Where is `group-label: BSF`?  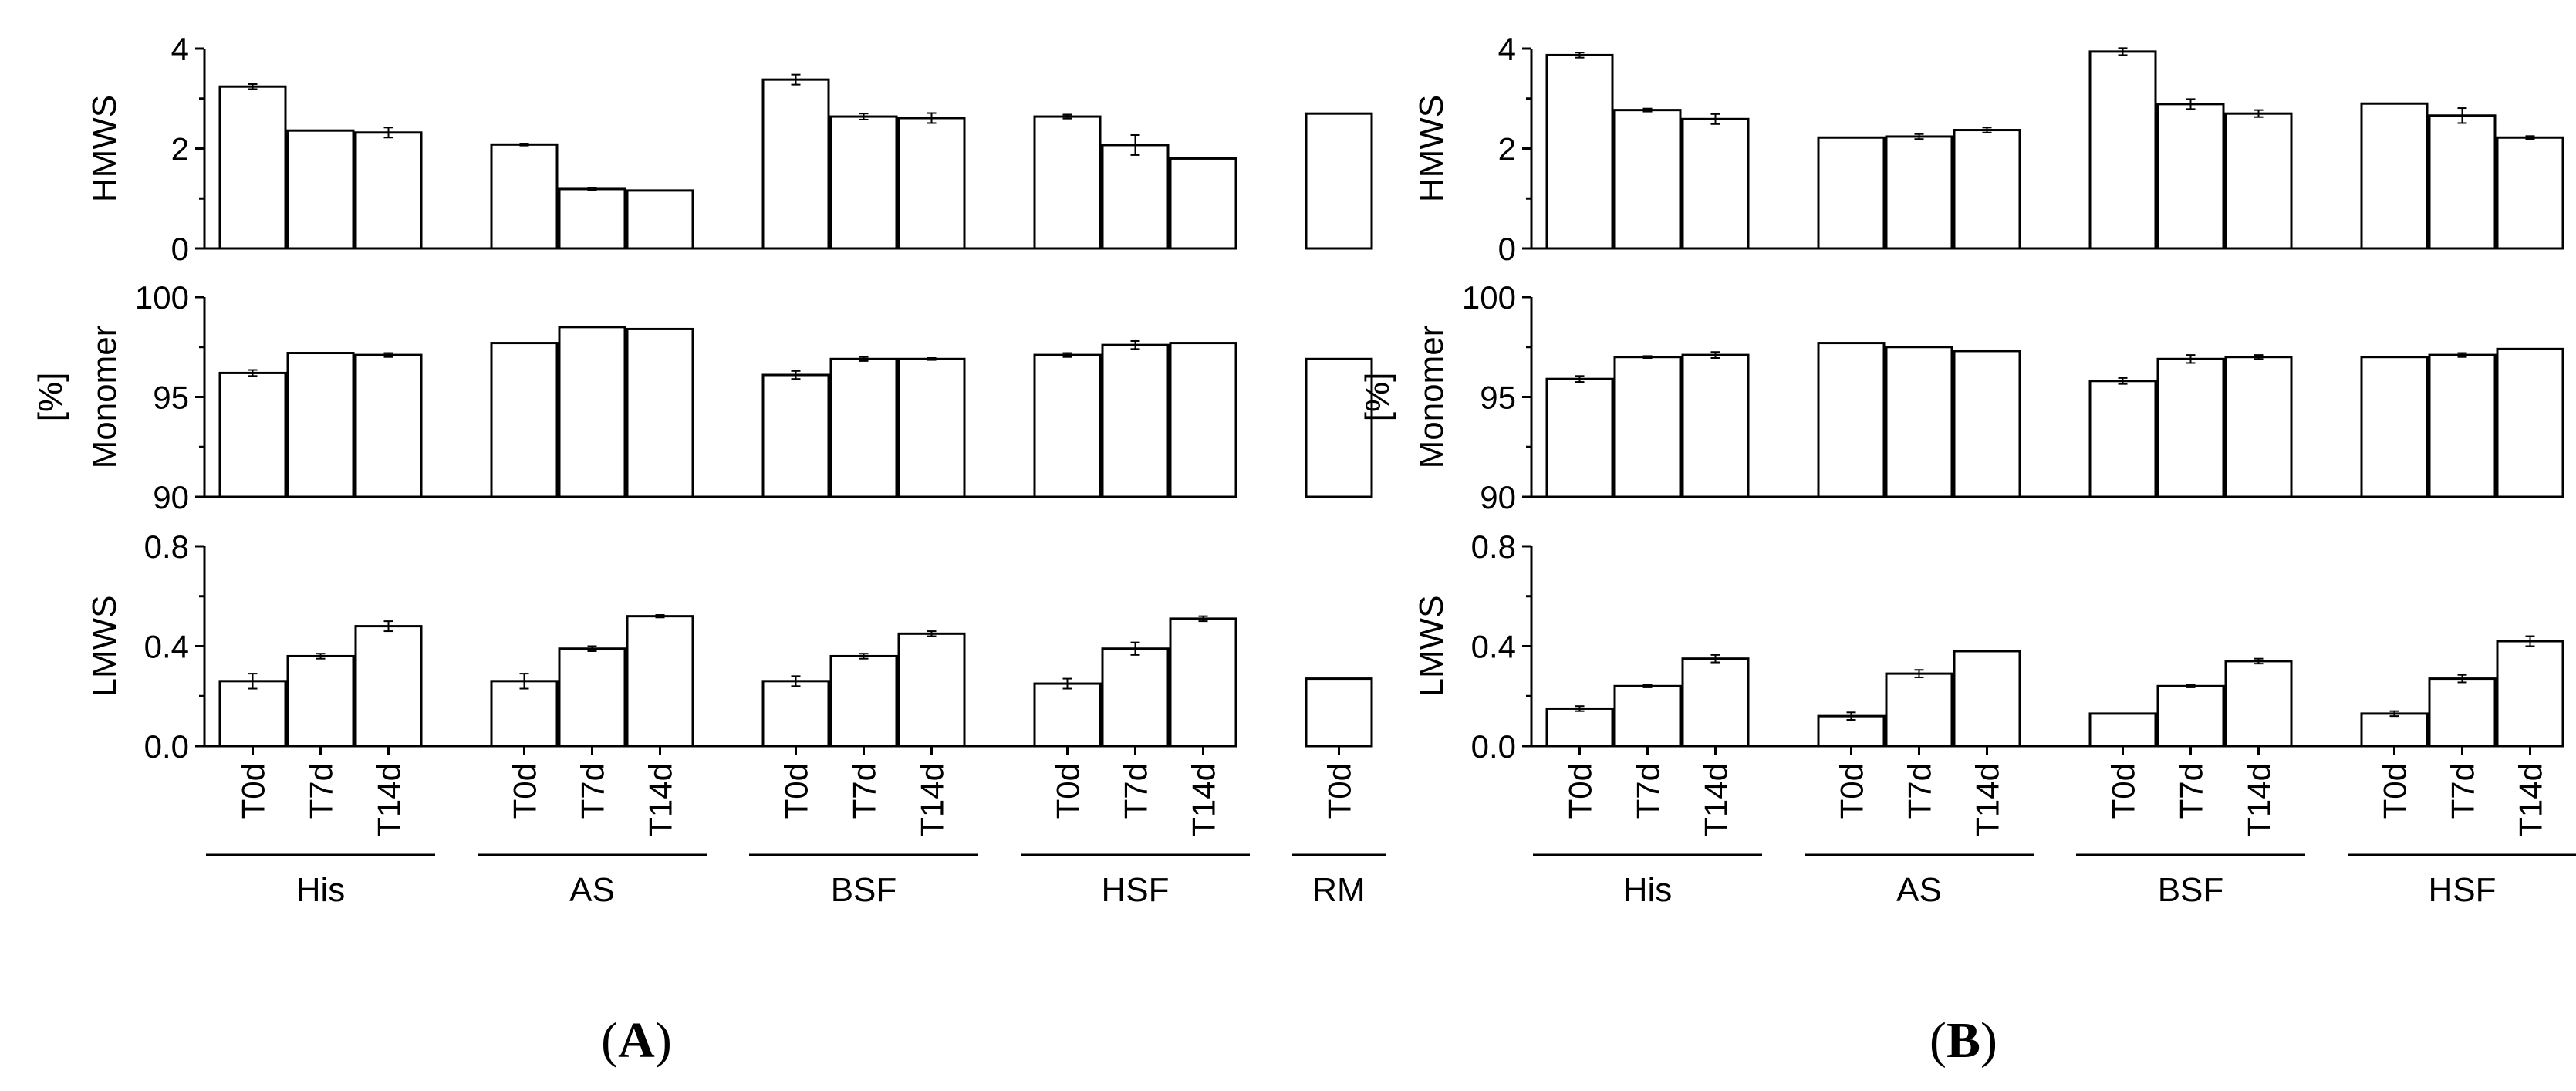 group-label: BSF is located at coordinates (864, 890).